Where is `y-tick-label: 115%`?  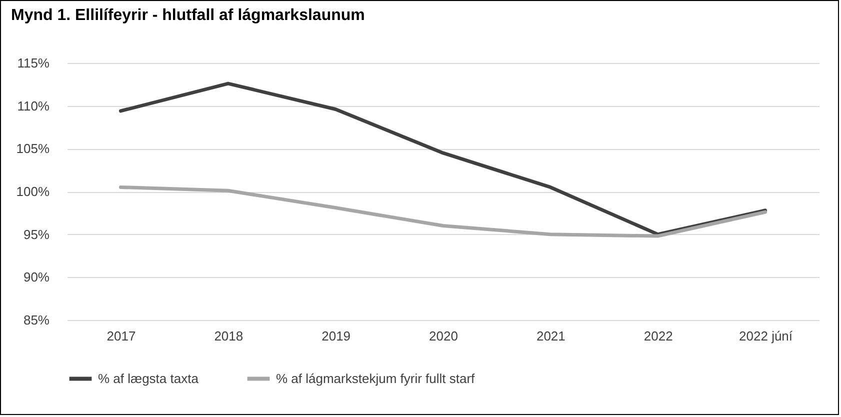
y-tick-label: 115% is located at coordinates (33, 63).